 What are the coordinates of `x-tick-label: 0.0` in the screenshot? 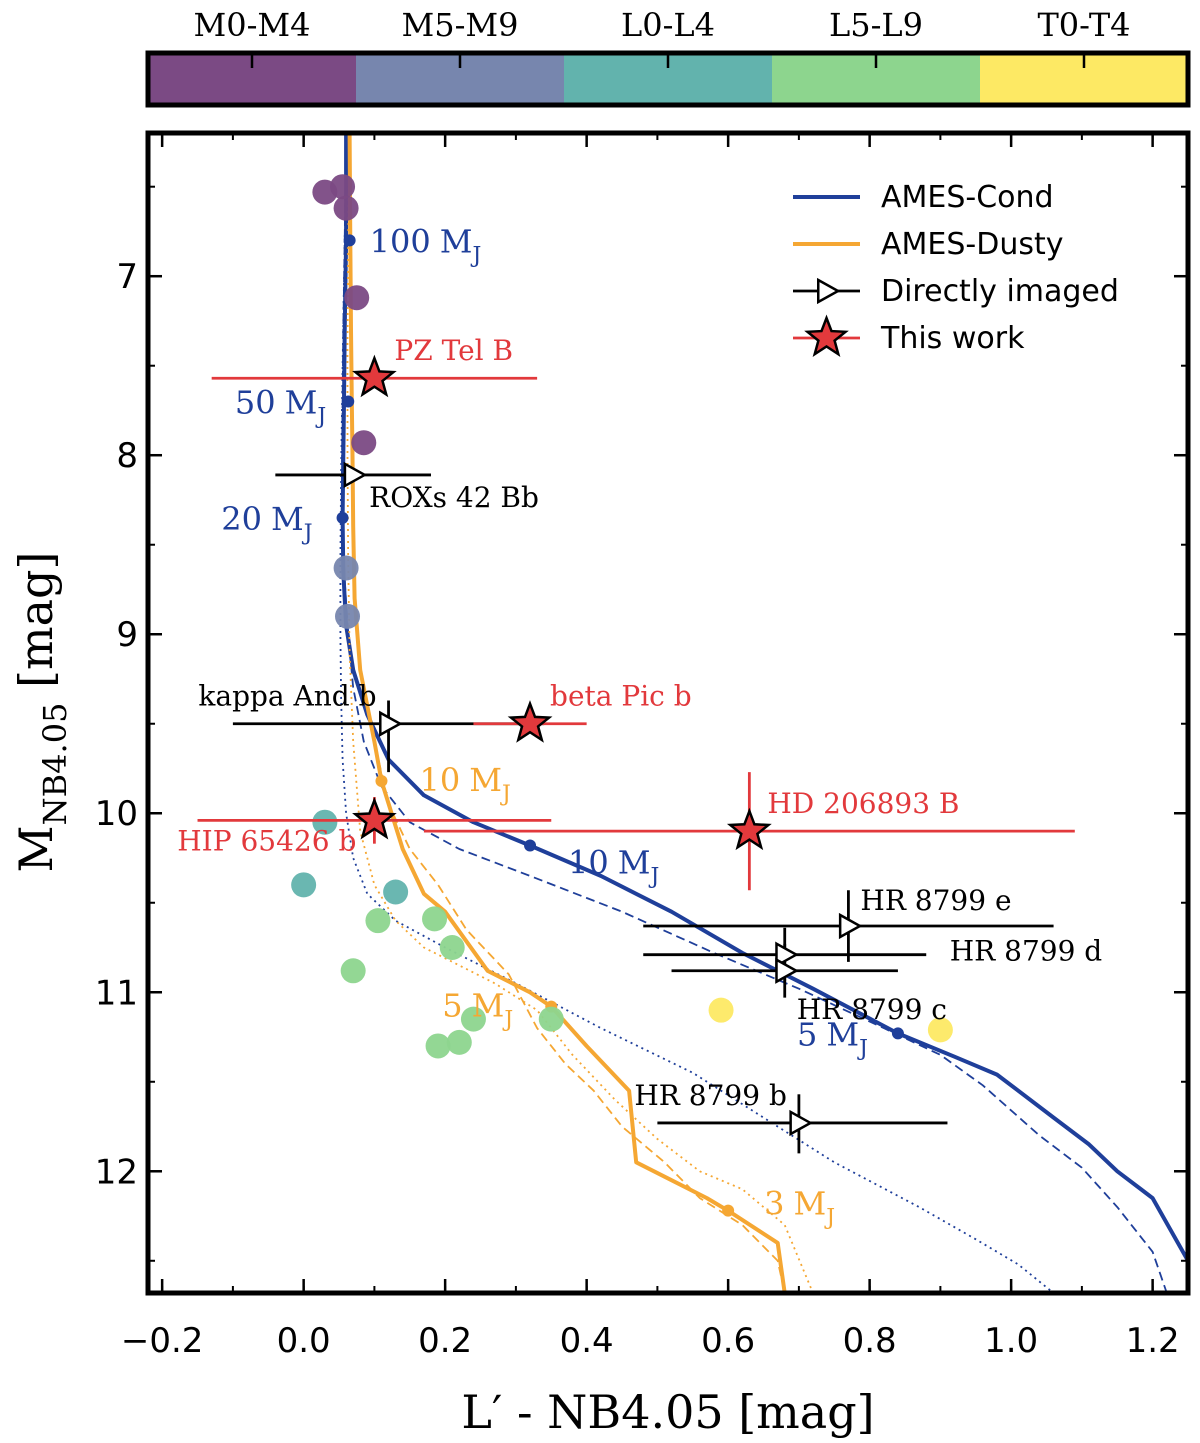 It's located at (304, 1341).